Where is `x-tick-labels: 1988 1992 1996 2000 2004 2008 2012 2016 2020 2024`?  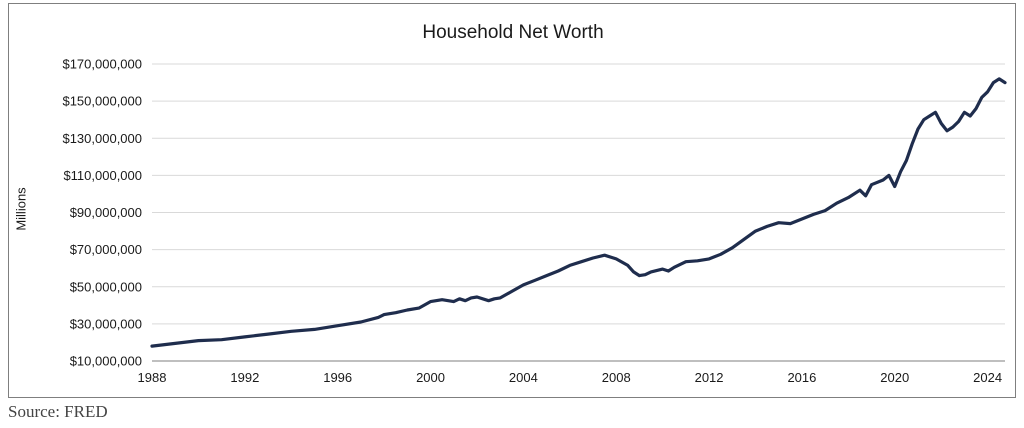 x-tick-labels: 1988 1992 1996 2000 2004 2008 2012 2016 2020 2024 is located at coordinates (570, 377).